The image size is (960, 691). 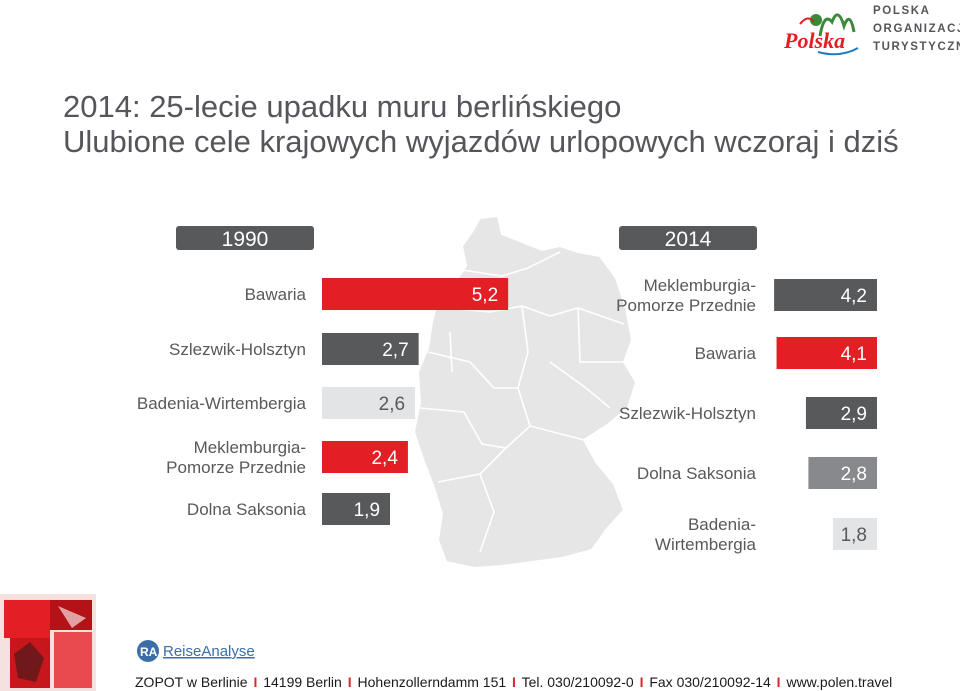 What do you see at coordinates (432, 682) in the screenshot?
I see `footer-street: Hohenzollerndamm 151` at bounding box center [432, 682].